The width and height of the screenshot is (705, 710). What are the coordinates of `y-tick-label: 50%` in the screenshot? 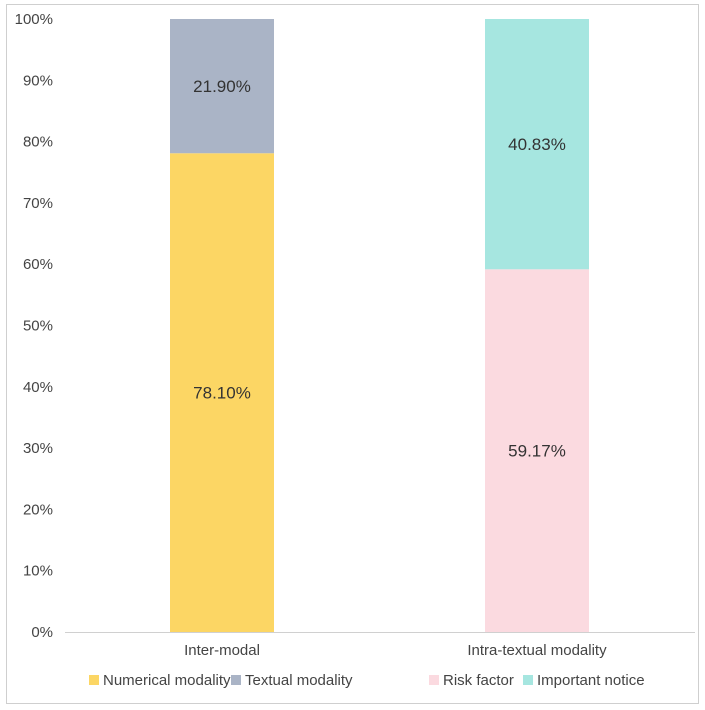 It's located at (38, 326).